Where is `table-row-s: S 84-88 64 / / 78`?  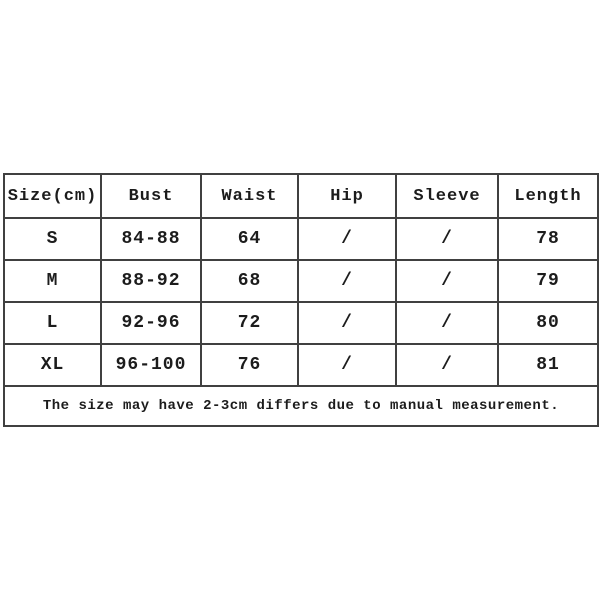
table-row-s: S 84-88 64 / / 78 is located at coordinates (301, 239).